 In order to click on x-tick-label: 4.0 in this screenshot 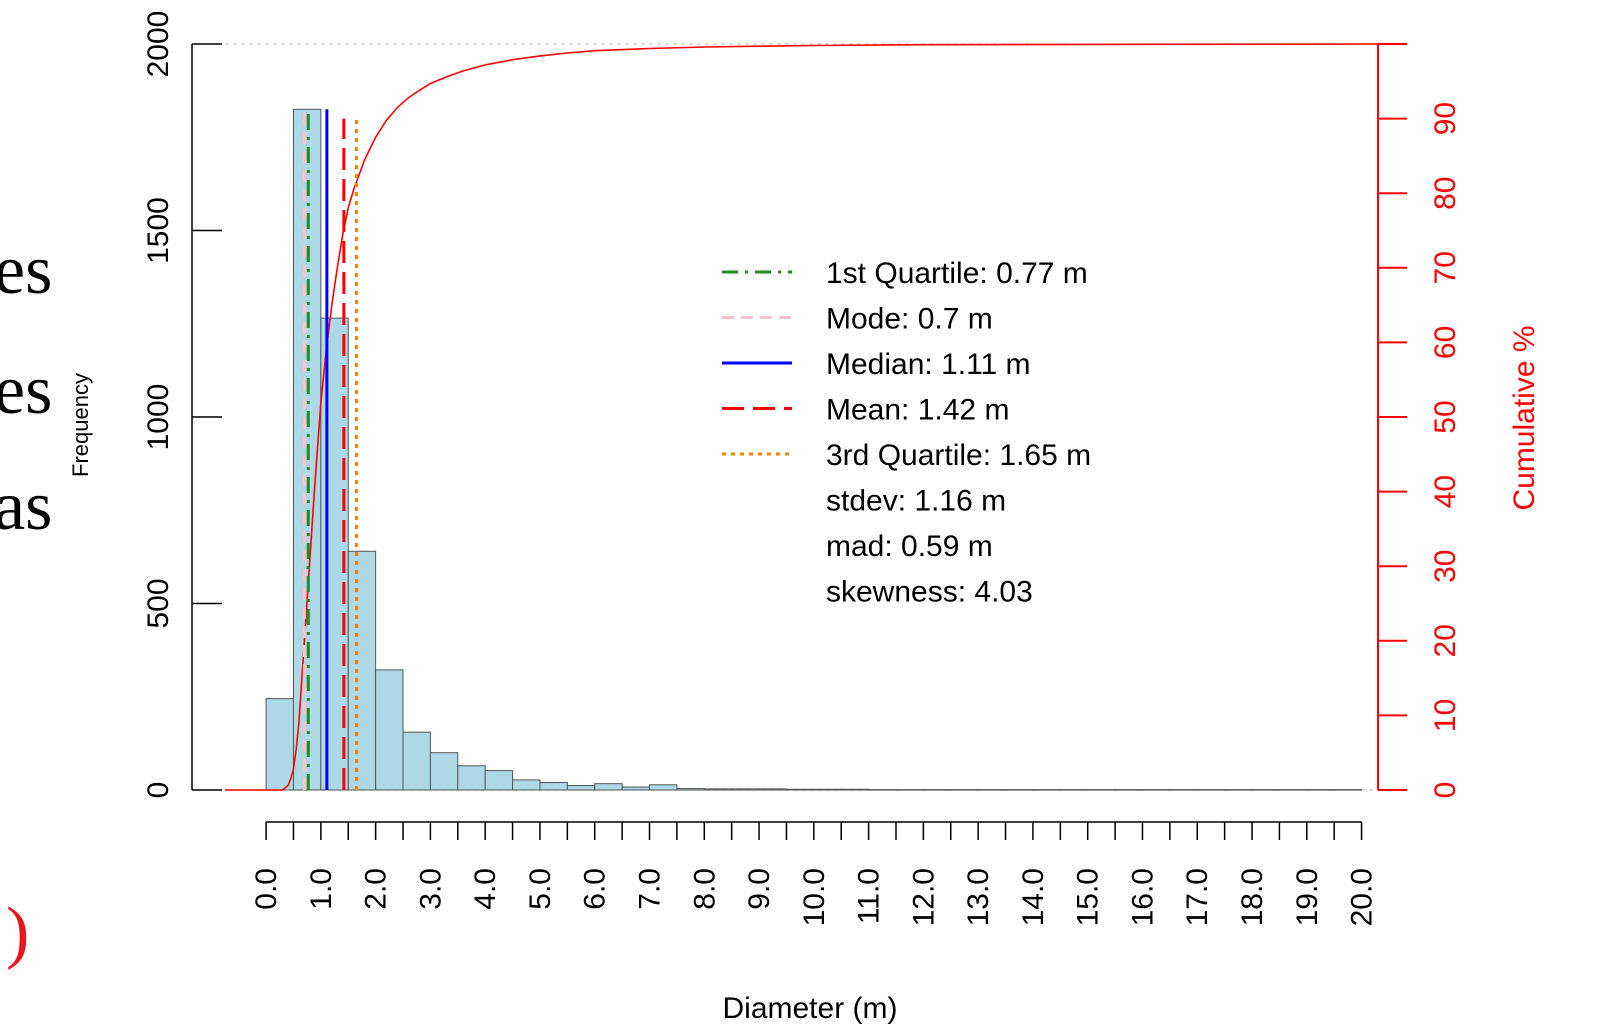, I will do `click(485, 889)`.